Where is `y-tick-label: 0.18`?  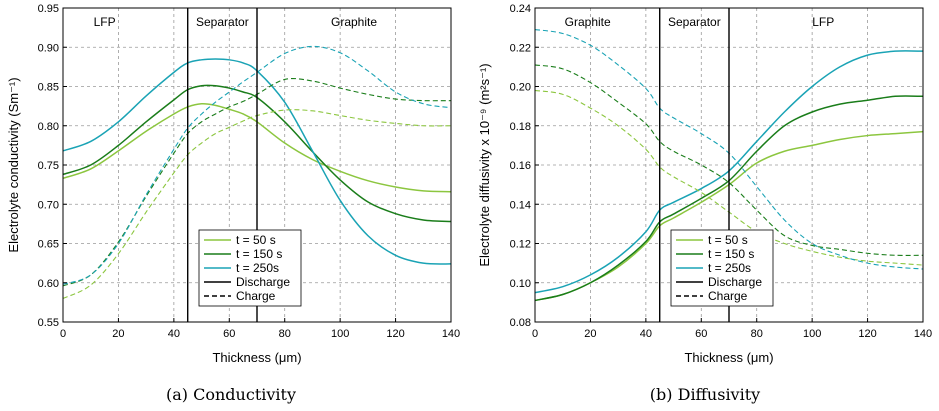
y-tick-label: 0.18 is located at coordinates (520, 127).